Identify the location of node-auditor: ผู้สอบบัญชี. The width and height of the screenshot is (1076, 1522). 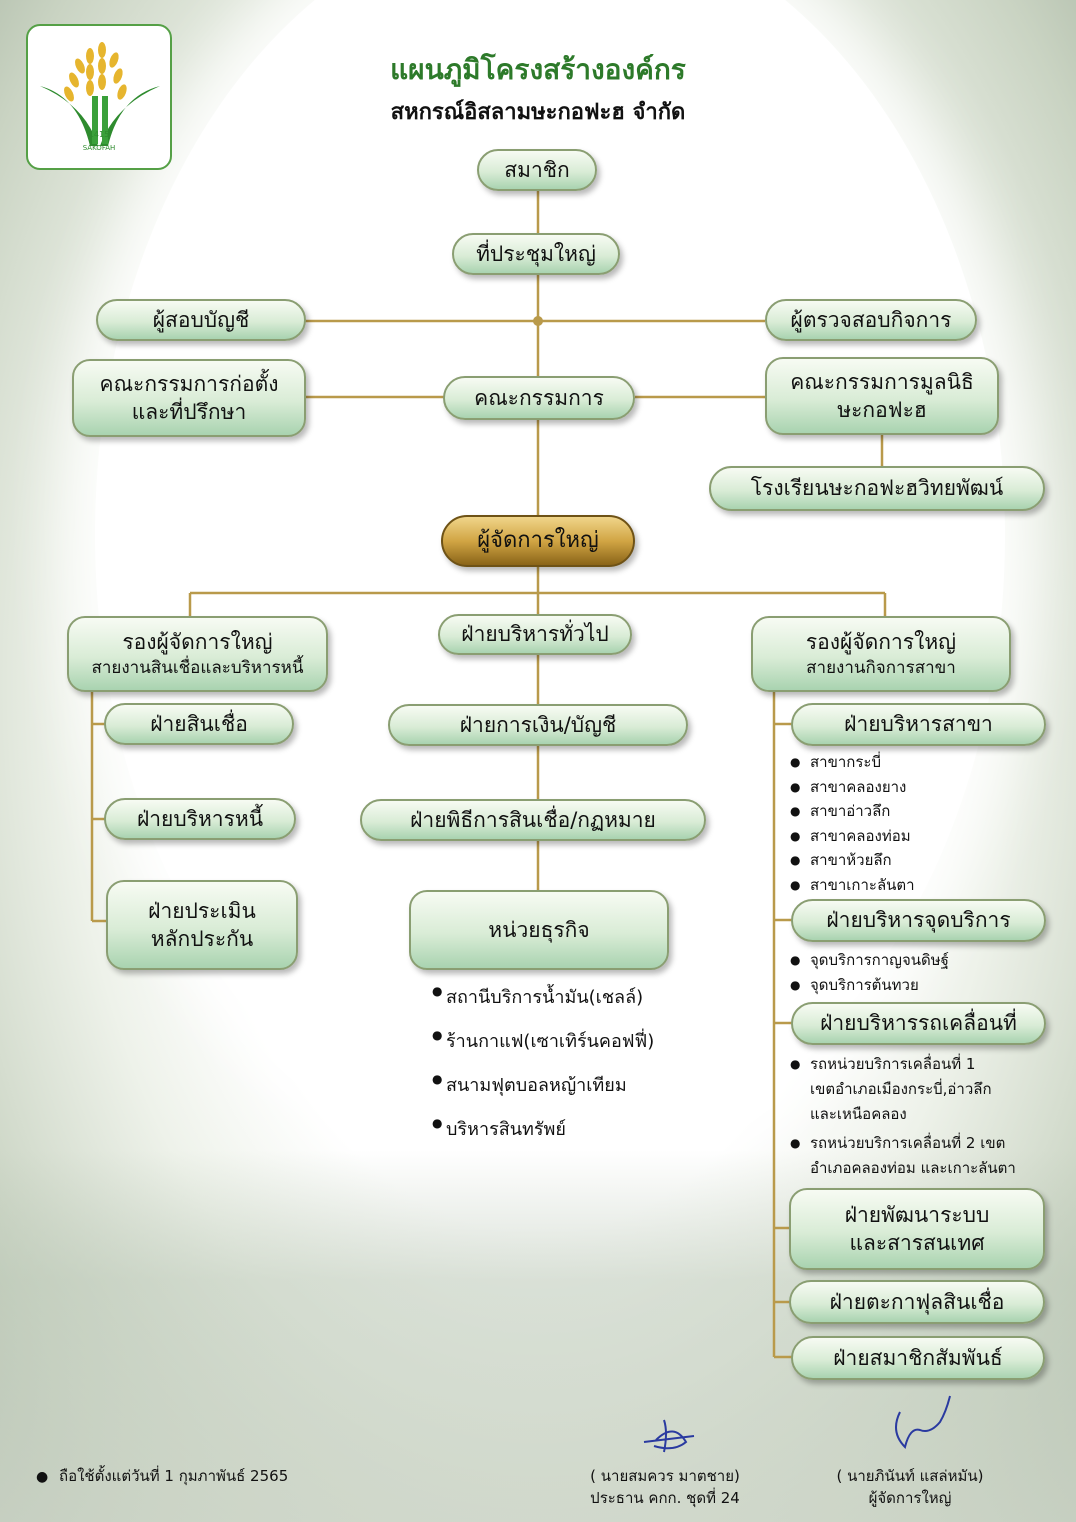
(201, 320).